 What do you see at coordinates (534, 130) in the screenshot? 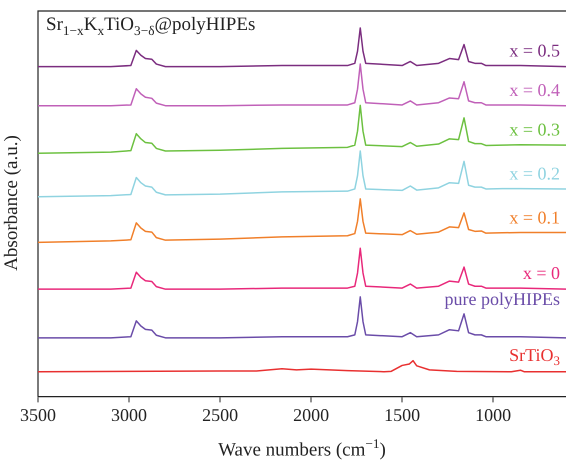
I see `series-label: x = 0.3` at bounding box center [534, 130].